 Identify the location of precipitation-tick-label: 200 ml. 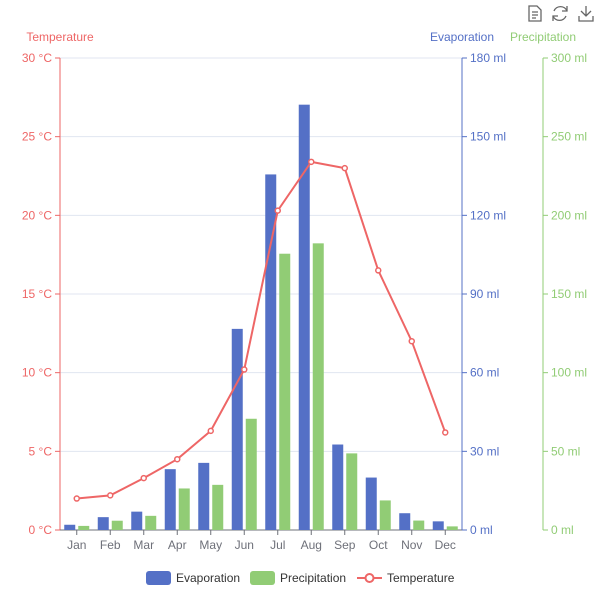
(569, 215).